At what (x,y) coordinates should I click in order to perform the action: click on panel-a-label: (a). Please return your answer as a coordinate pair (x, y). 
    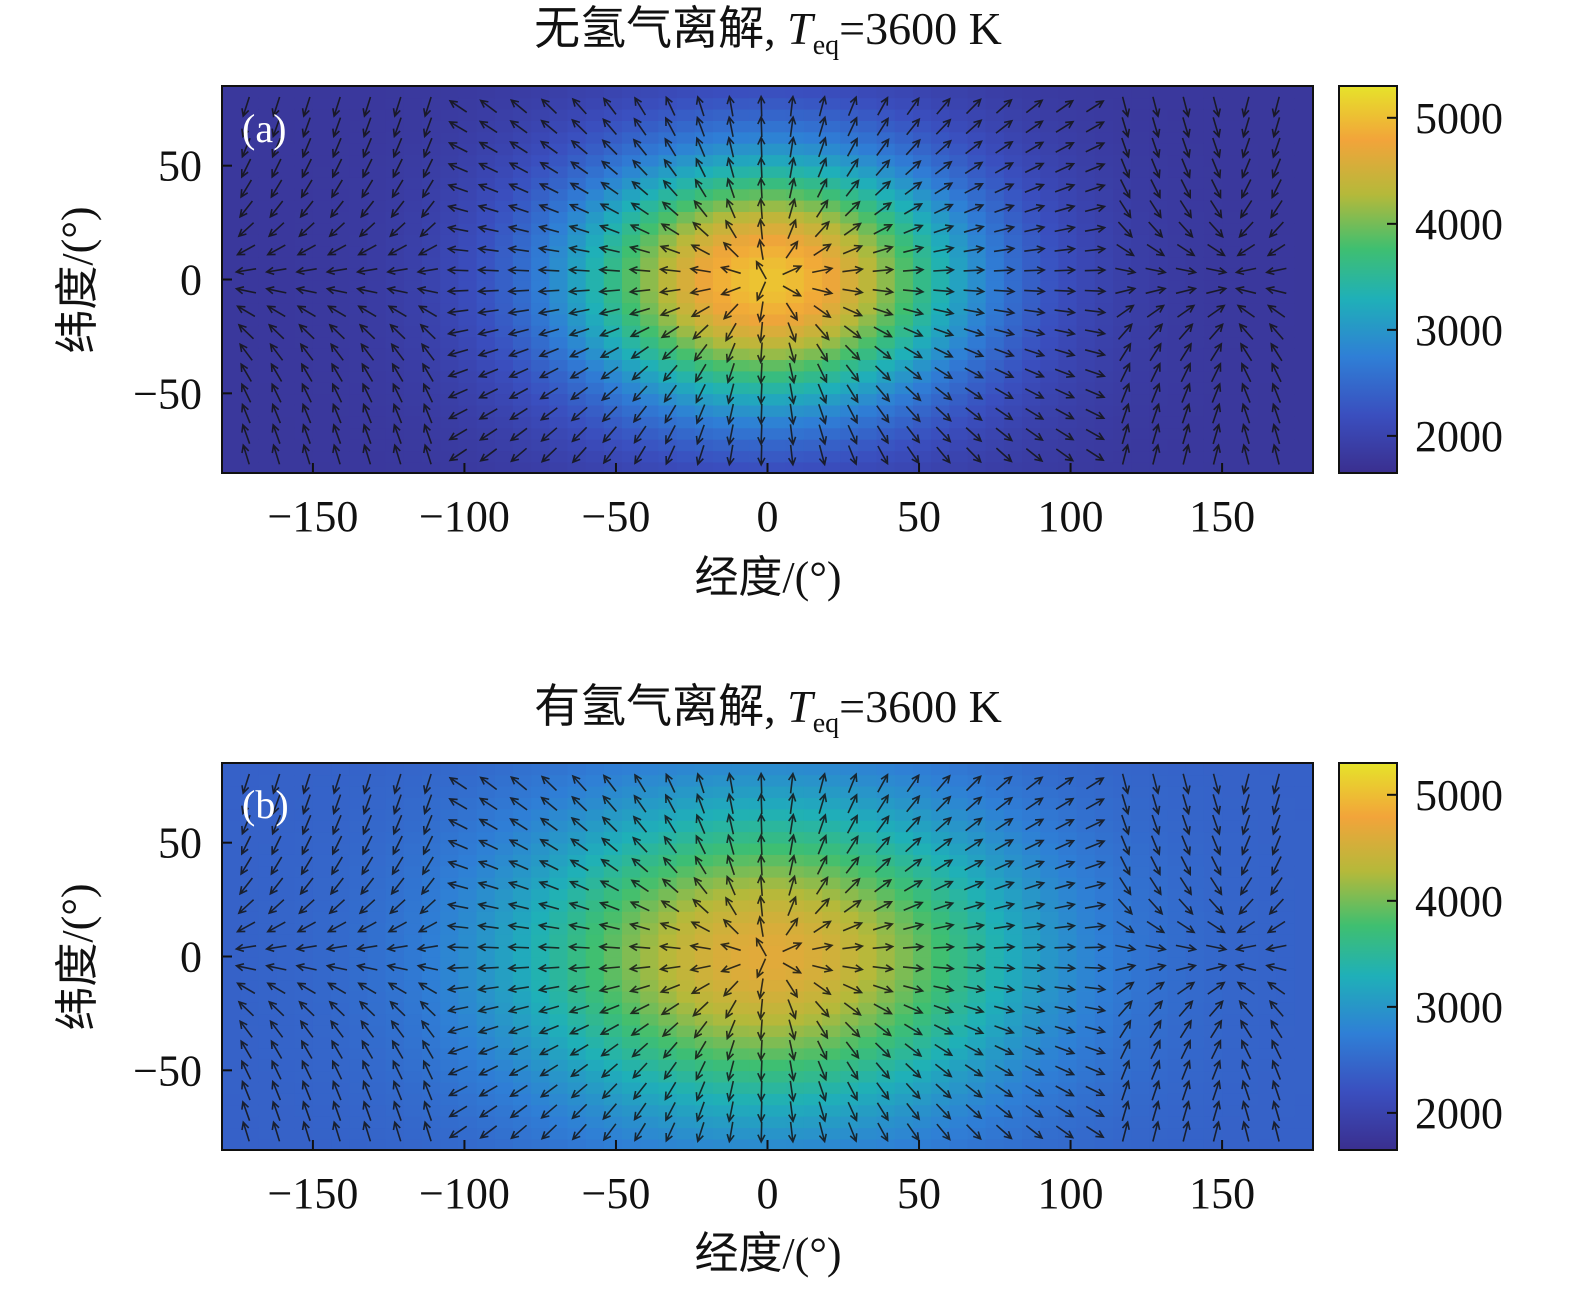
    Looking at the image, I should click on (264, 128).